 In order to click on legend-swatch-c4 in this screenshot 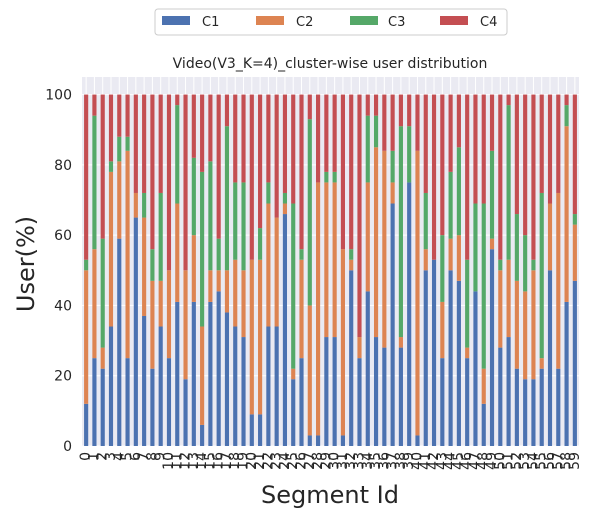, I will do `click(454, 20)`.